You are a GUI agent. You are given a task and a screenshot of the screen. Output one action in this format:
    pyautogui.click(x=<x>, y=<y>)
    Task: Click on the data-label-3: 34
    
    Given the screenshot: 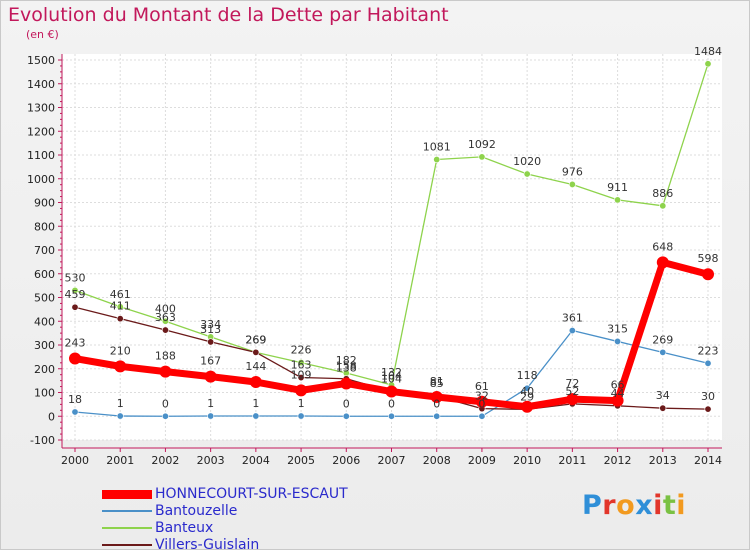 What is the action you would take?
    pyautogui.click(x=663, y=395)
    